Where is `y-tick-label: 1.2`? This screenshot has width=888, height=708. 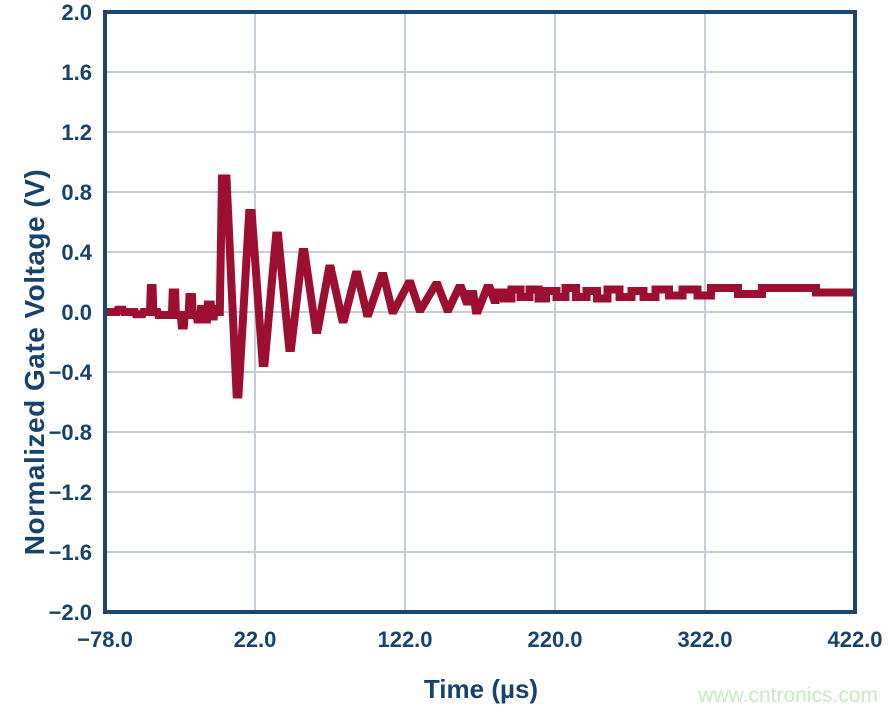
y-tick-label: 1.2 is located at coordinates (76, 132).